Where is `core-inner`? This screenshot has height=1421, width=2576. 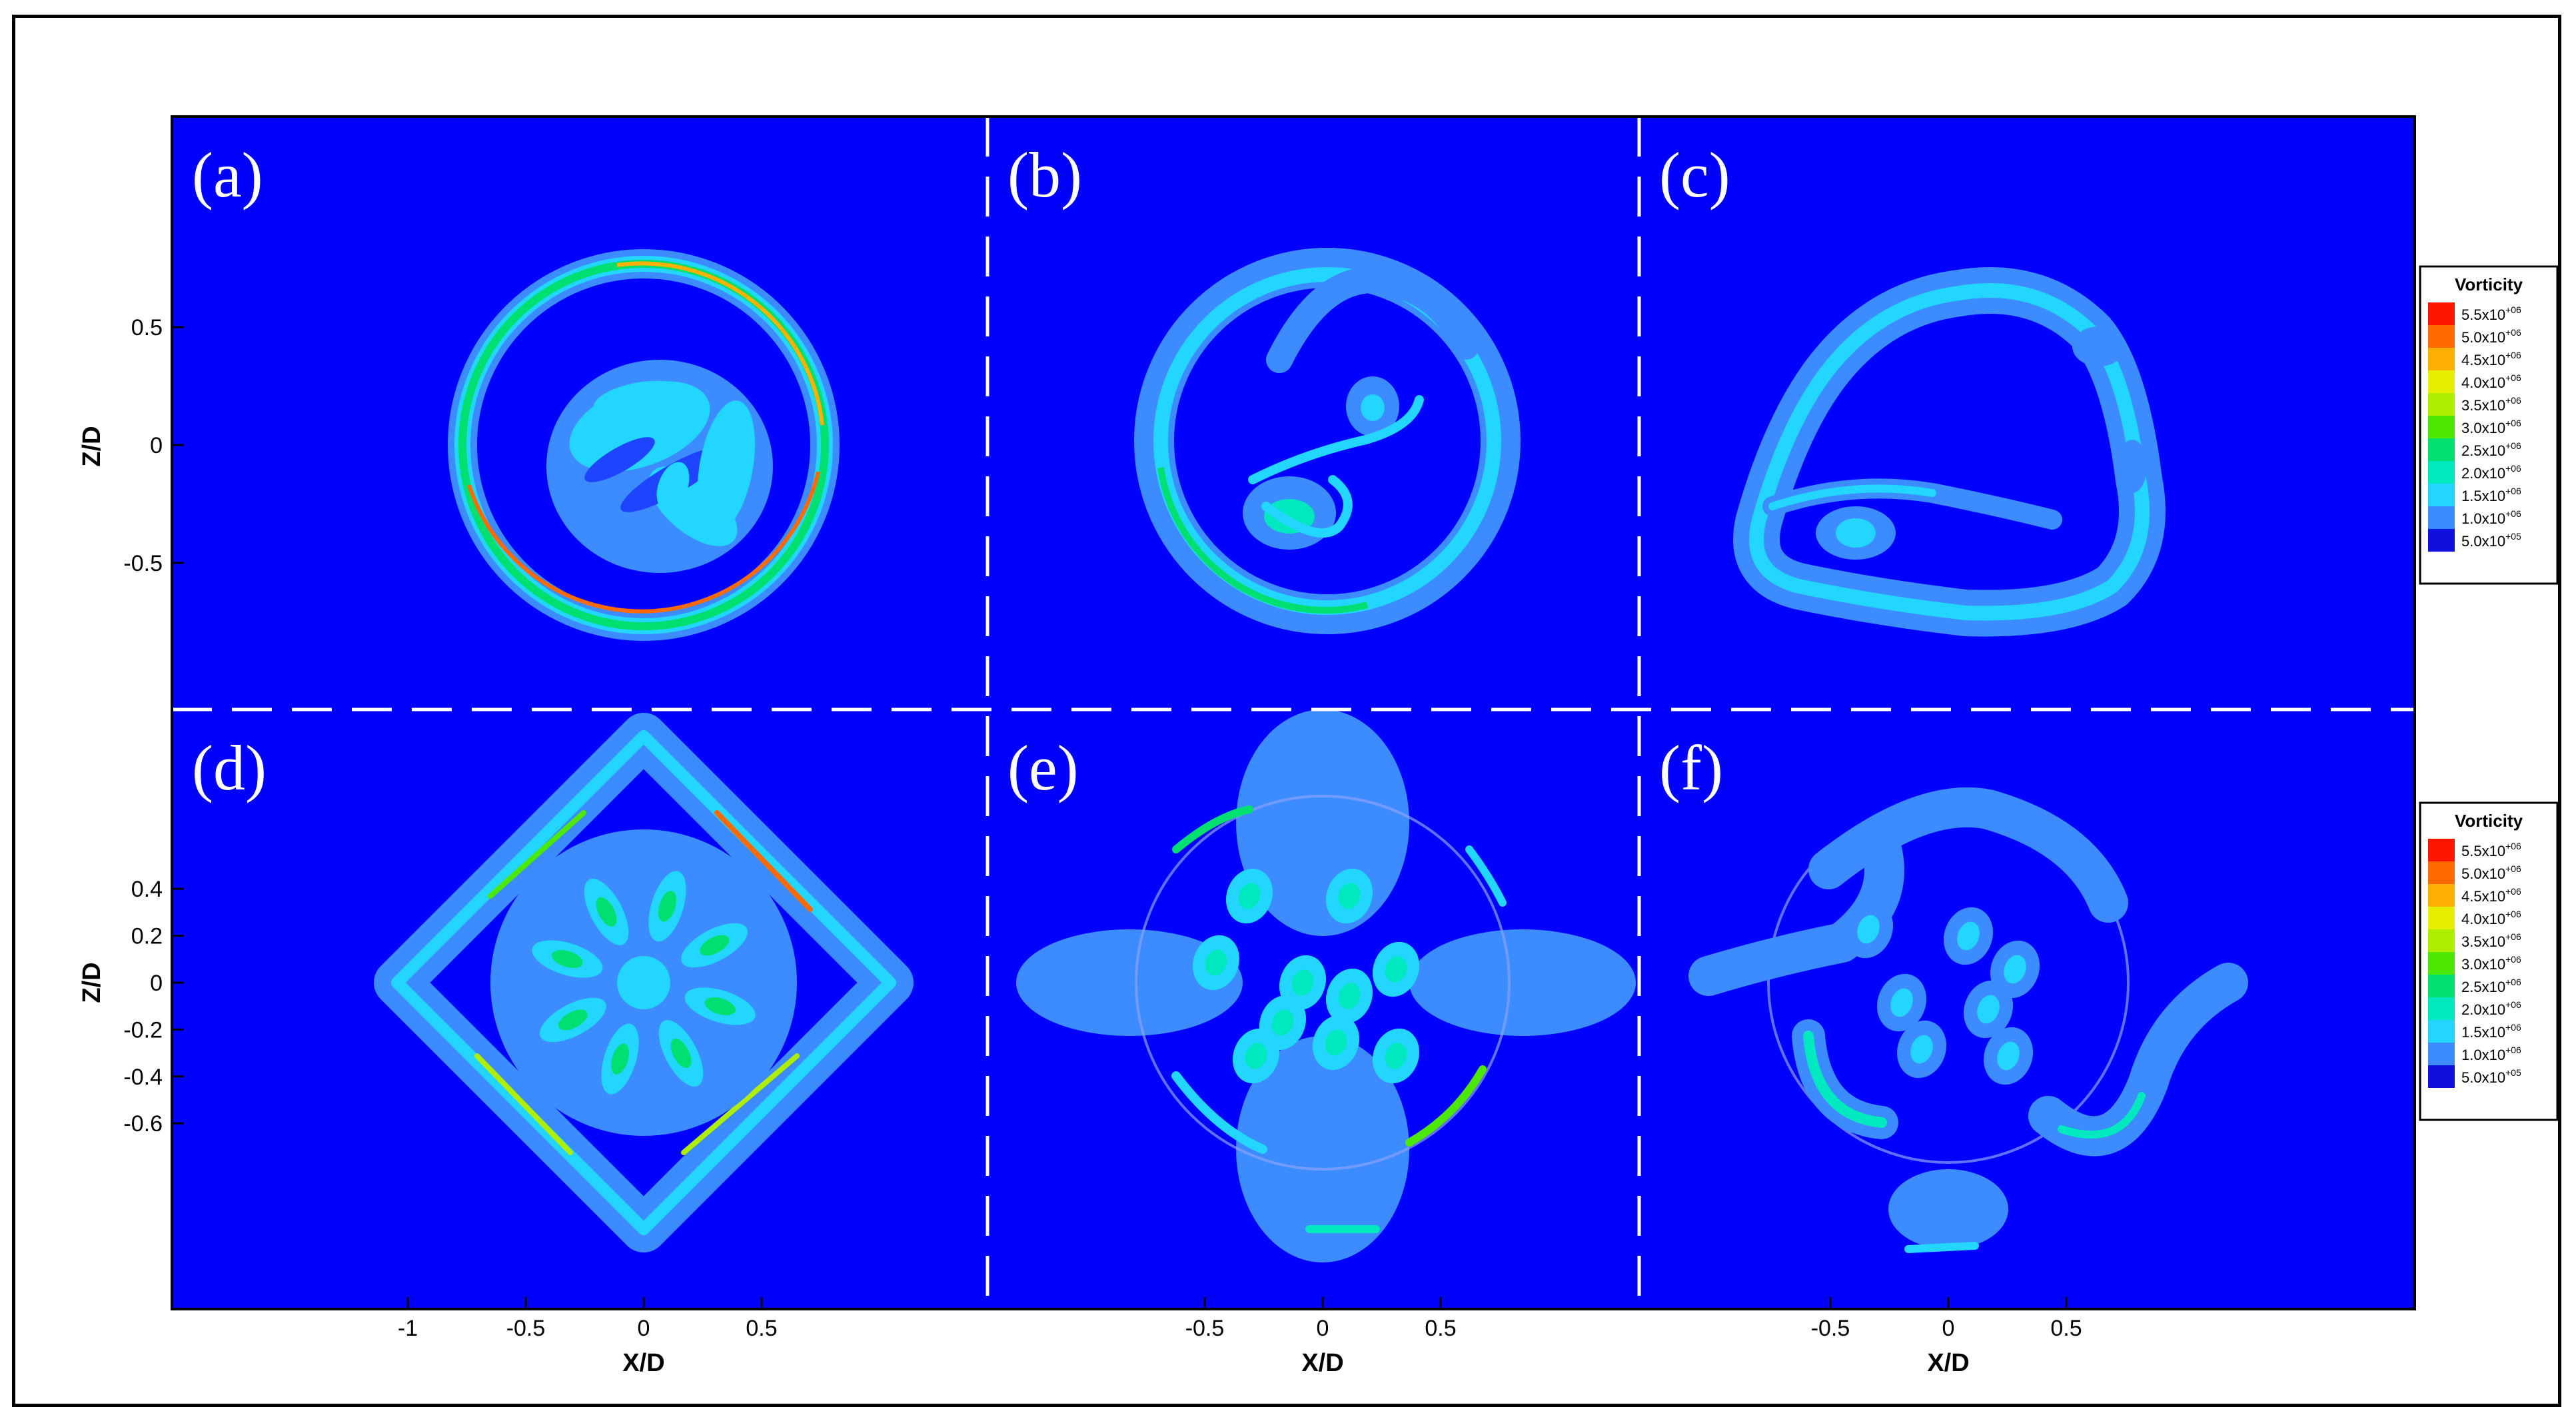
core-inner is located at coordinates (619, 459).